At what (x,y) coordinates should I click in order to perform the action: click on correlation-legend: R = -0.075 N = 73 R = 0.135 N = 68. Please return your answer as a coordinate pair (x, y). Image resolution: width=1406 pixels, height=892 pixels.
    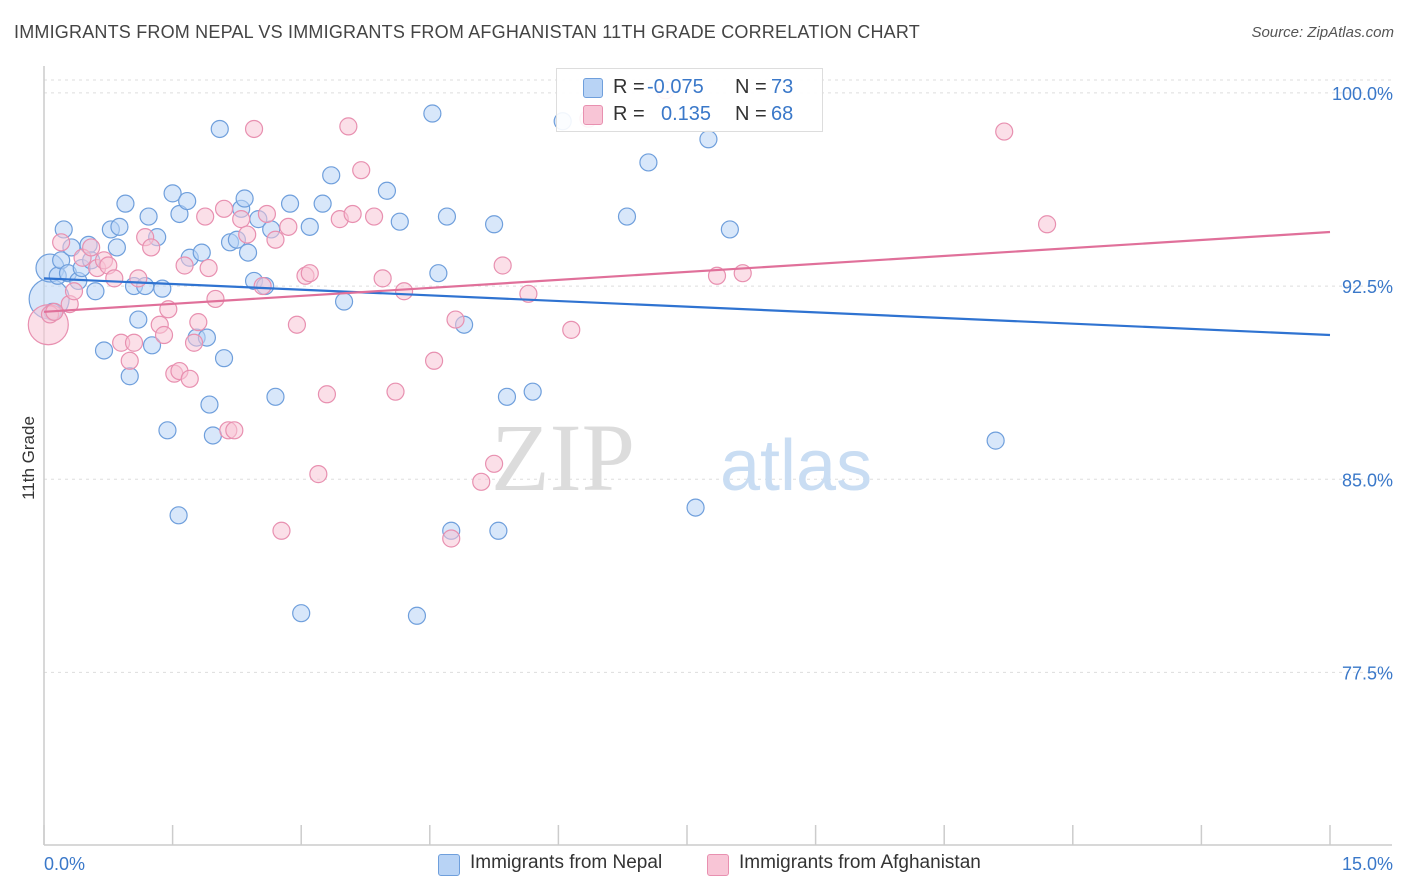
    Looking at the image, I should click on (689, 100).